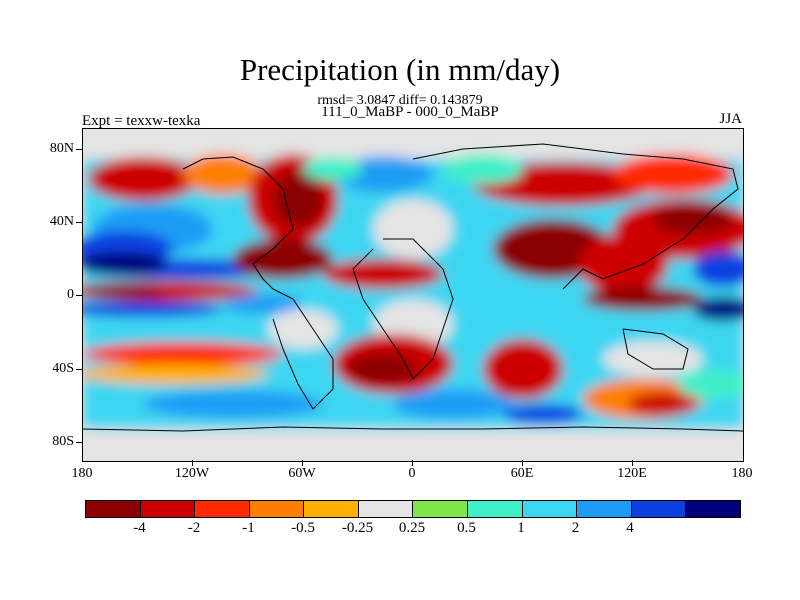 The height and width of the screenshot is (600, 800). What do you see at coordinates (575, 528) in the screenshot?
I see `colorbar-label: 2` at bounding box center [575, 528].